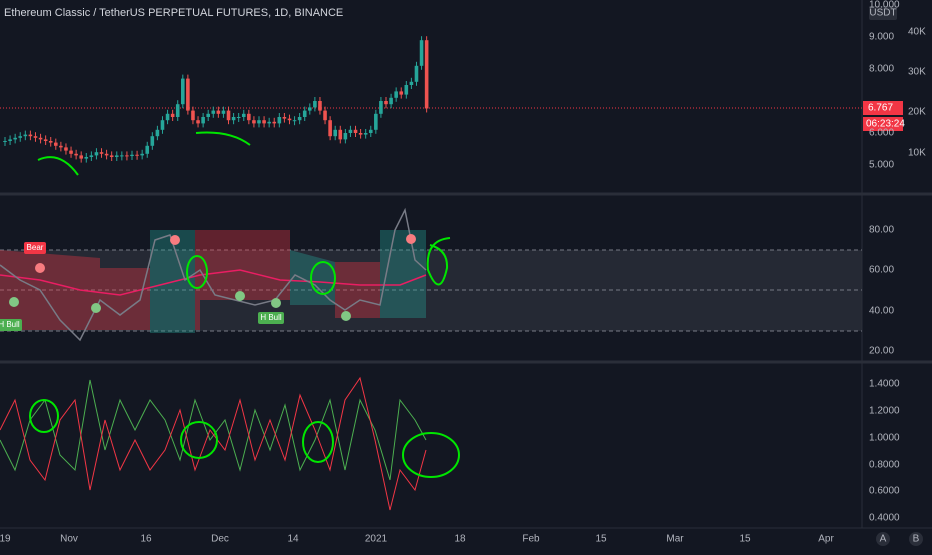  I want to click on price-tick: 6.000, so click(881, 133).